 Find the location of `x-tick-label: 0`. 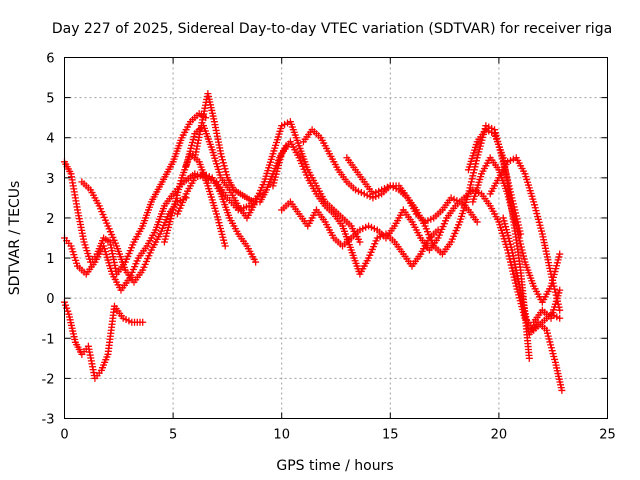

x-tick-label: 0 is located at coordinates (64, 435).